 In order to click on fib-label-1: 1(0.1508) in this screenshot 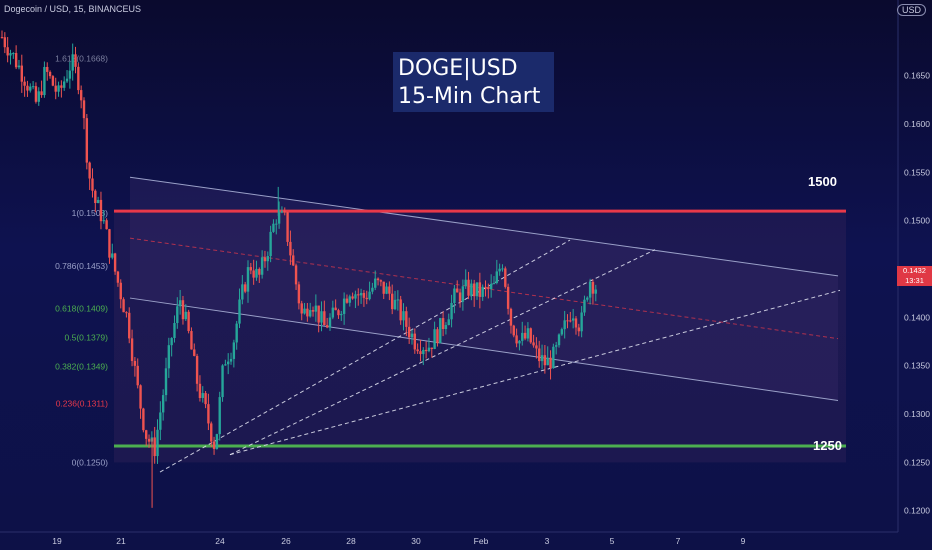, I will do `click(90, 213)`.